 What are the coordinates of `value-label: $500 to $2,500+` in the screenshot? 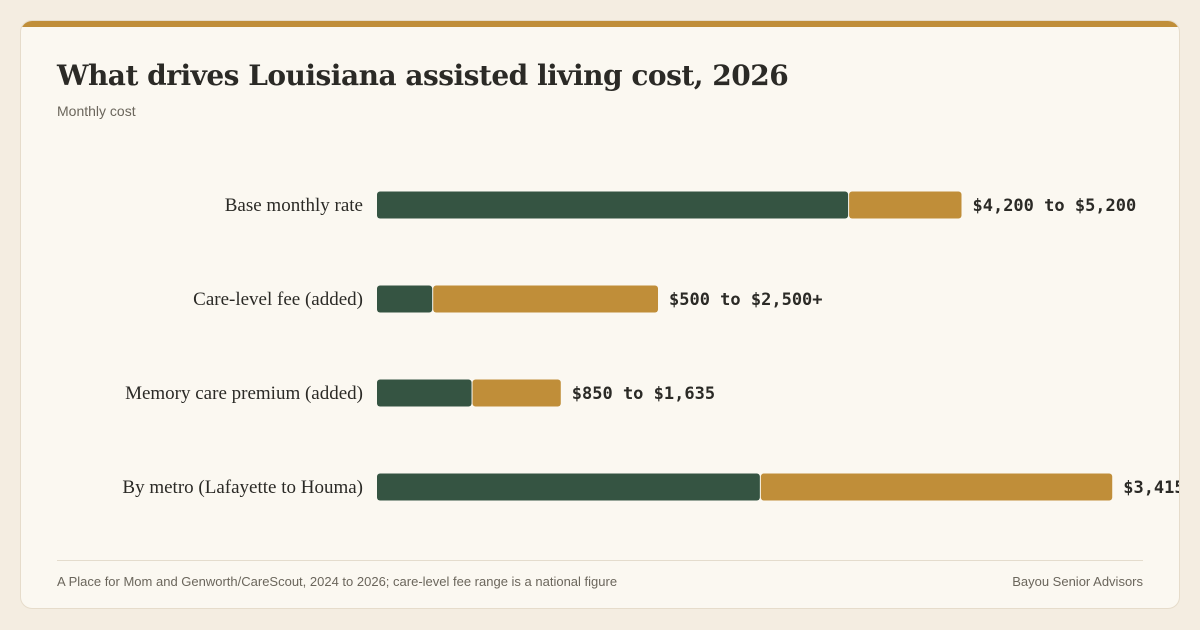 It's located at (746, 300).